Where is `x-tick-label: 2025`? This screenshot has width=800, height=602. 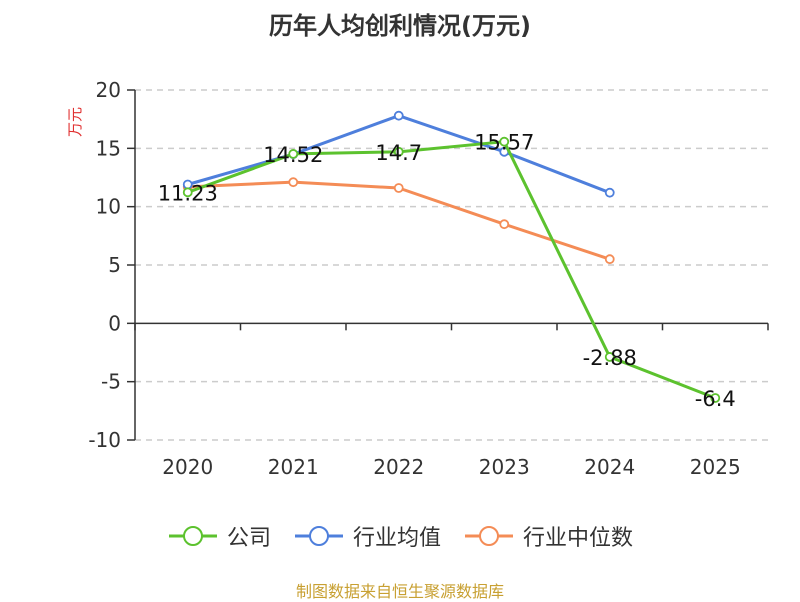
x-tick-label: 2025 is located at coordinates (715, 467).